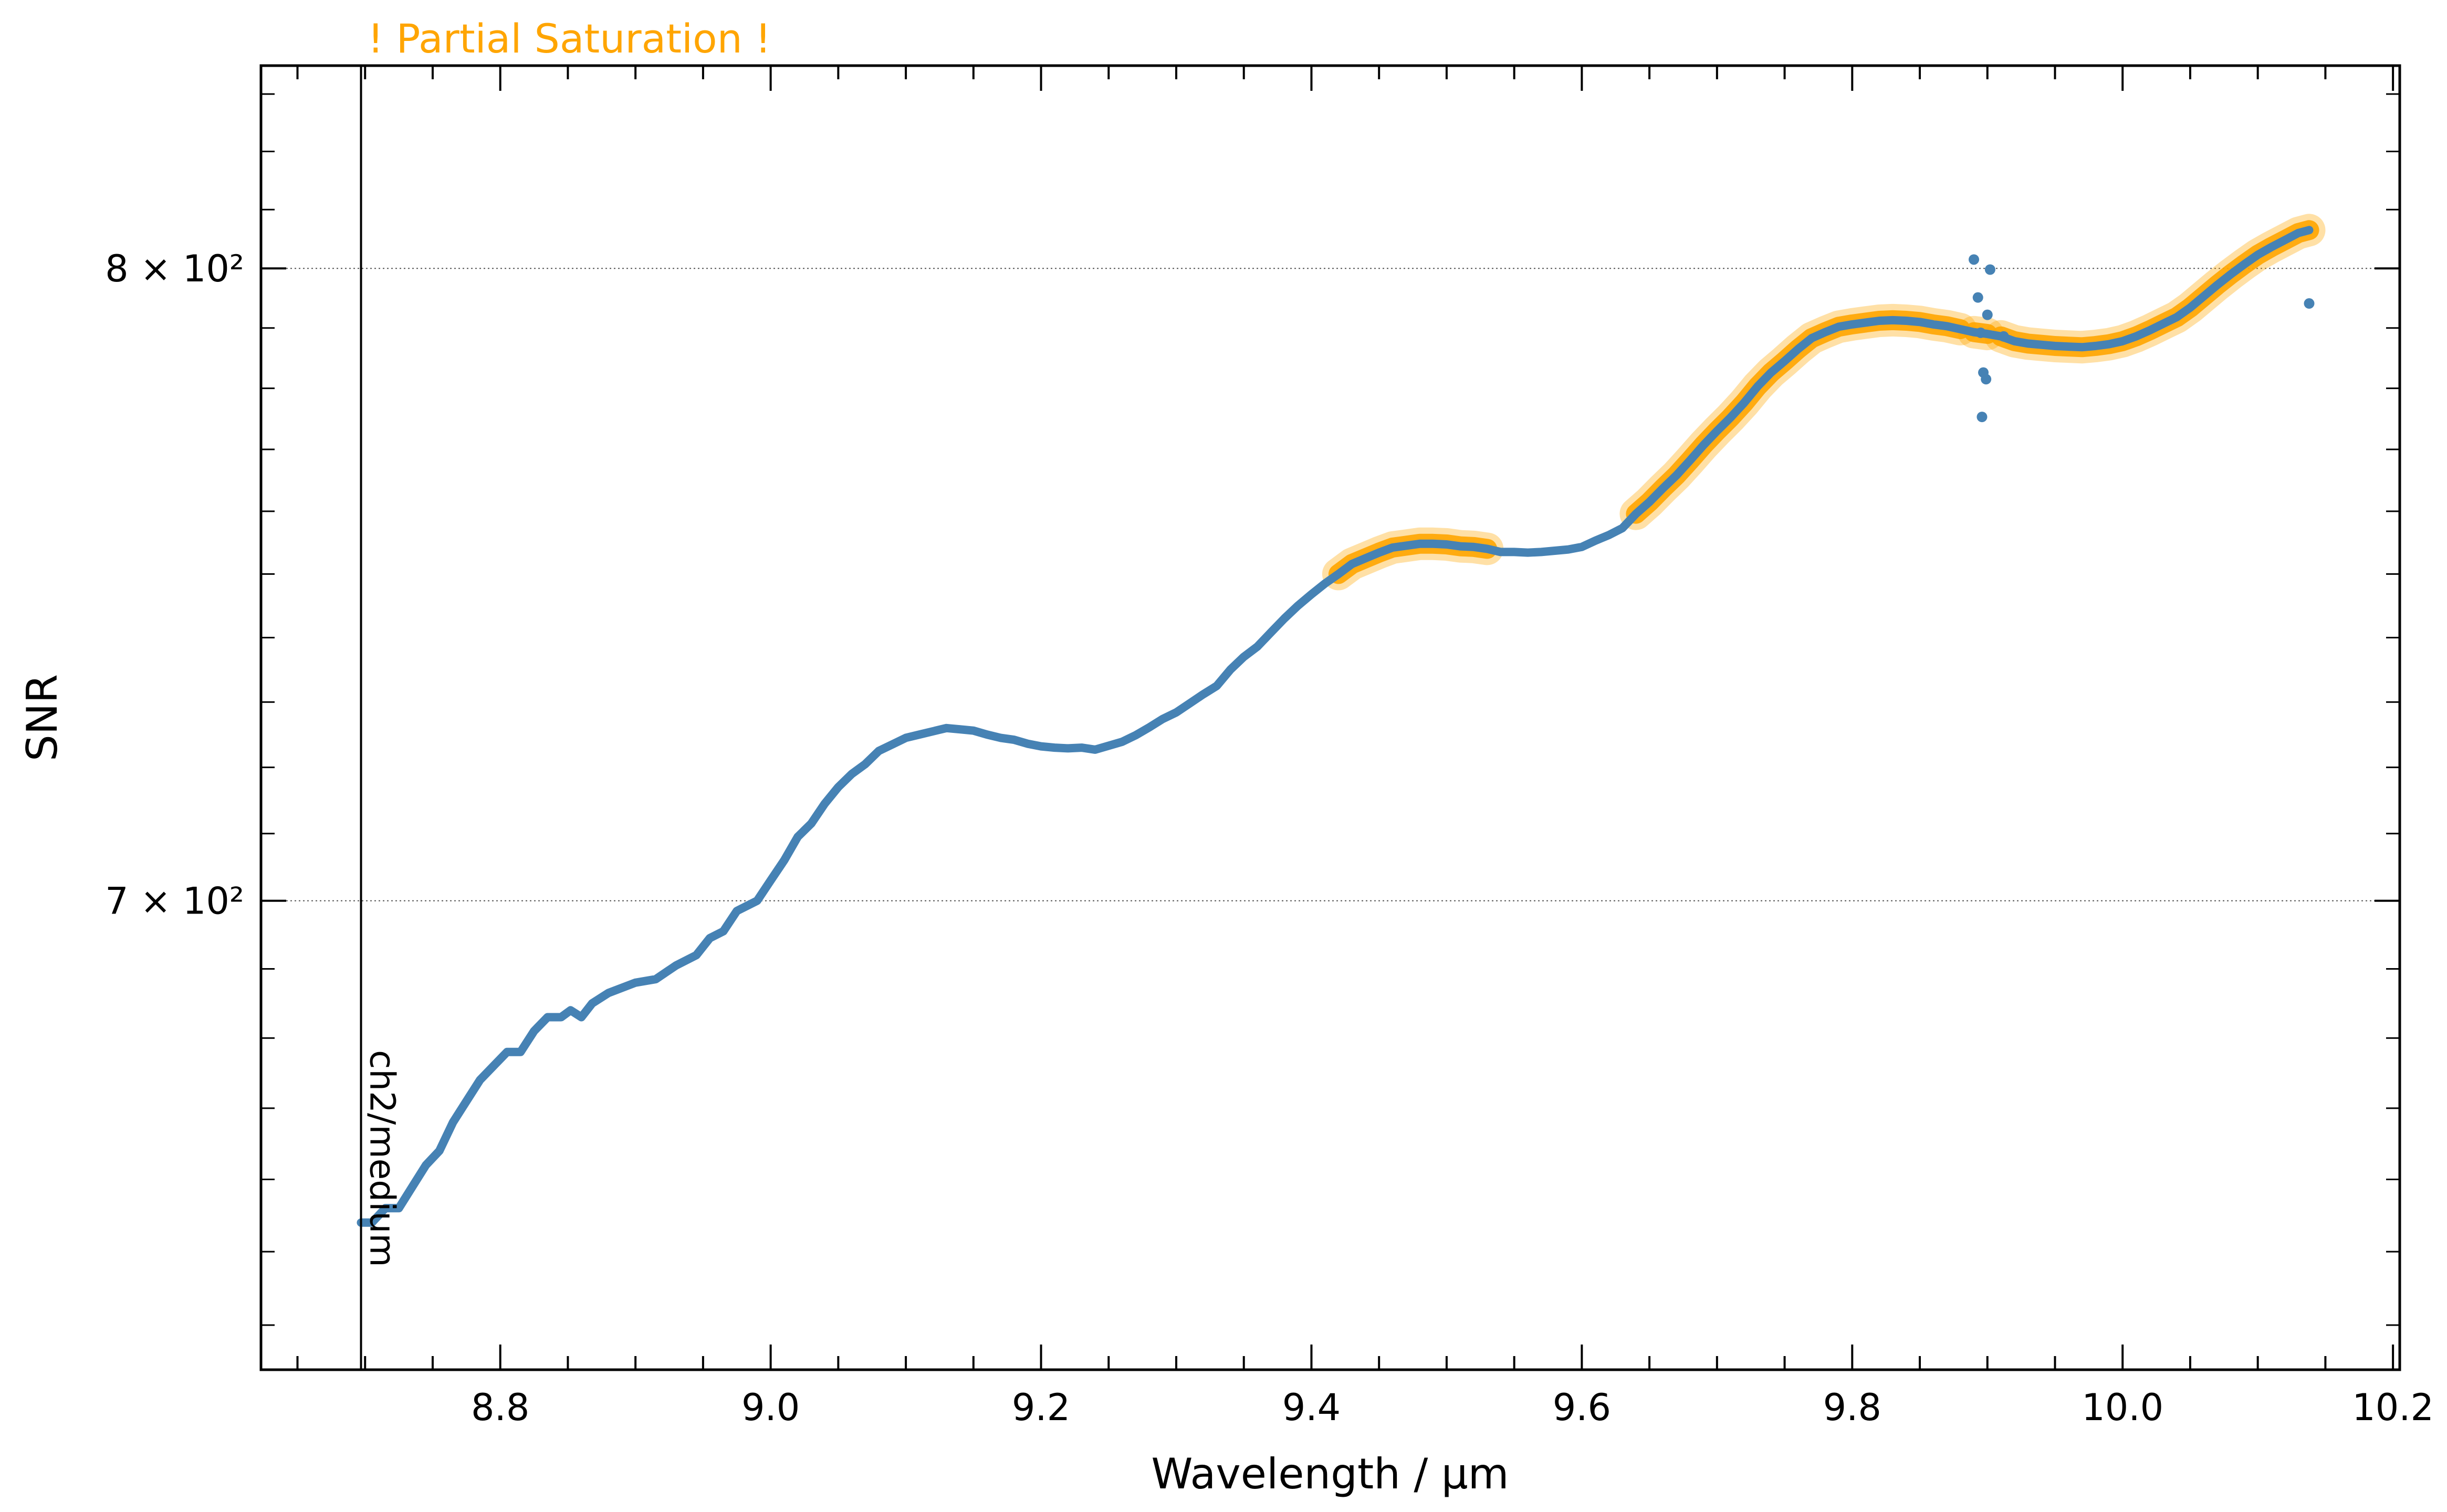 The width and height of the screenshot is (2447, 1512). I want to click on region-marker-label: ch2/medium, so click(383, 1158).